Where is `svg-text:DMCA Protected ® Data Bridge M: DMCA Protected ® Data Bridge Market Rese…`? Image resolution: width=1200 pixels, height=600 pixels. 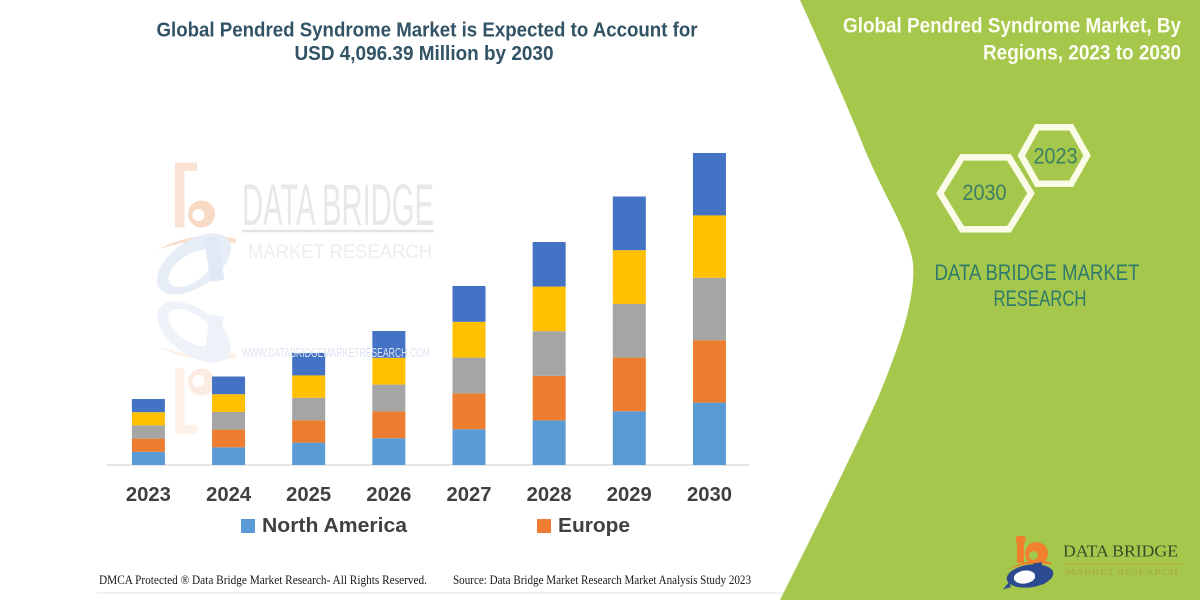 svg-text:DMCA Protected ® Data Bridge M: DMCA Protected ® Data Bridge Market Rese… is located at coordinates (263, 580).